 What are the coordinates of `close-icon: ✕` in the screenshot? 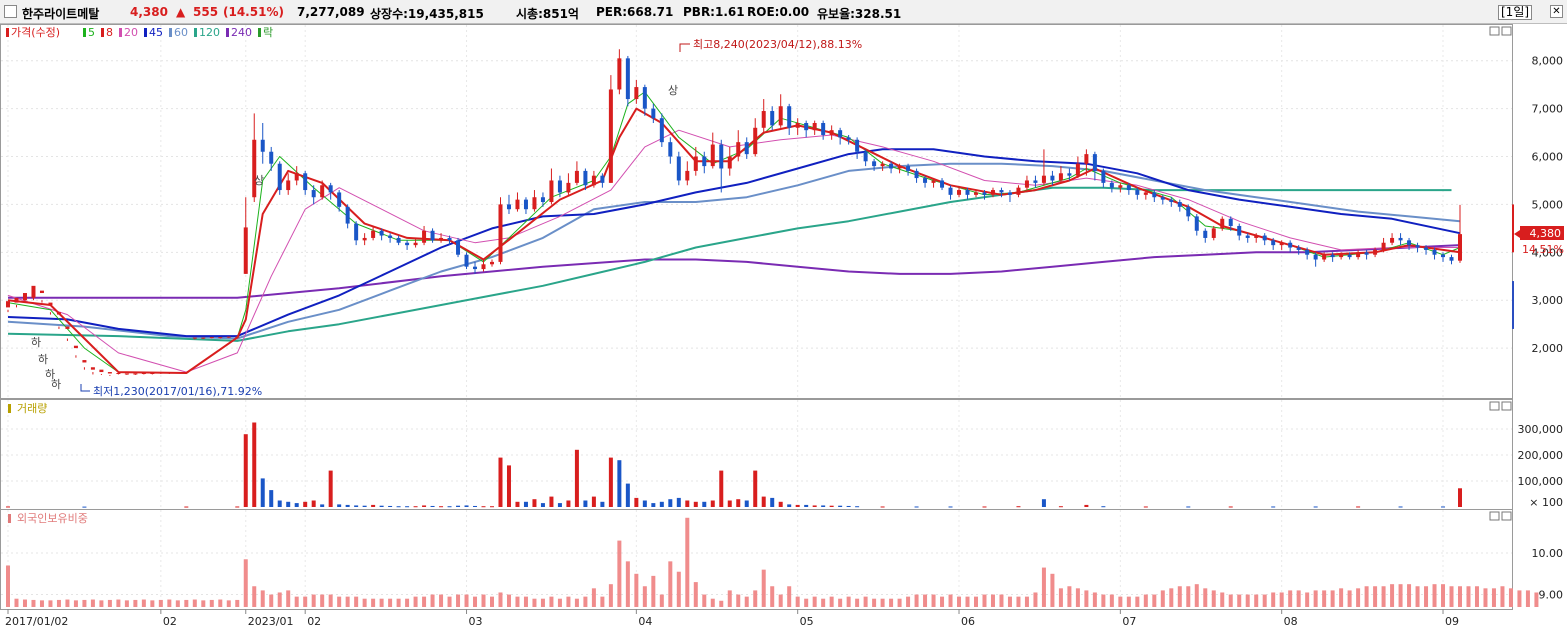 It's located at (1556, 11).